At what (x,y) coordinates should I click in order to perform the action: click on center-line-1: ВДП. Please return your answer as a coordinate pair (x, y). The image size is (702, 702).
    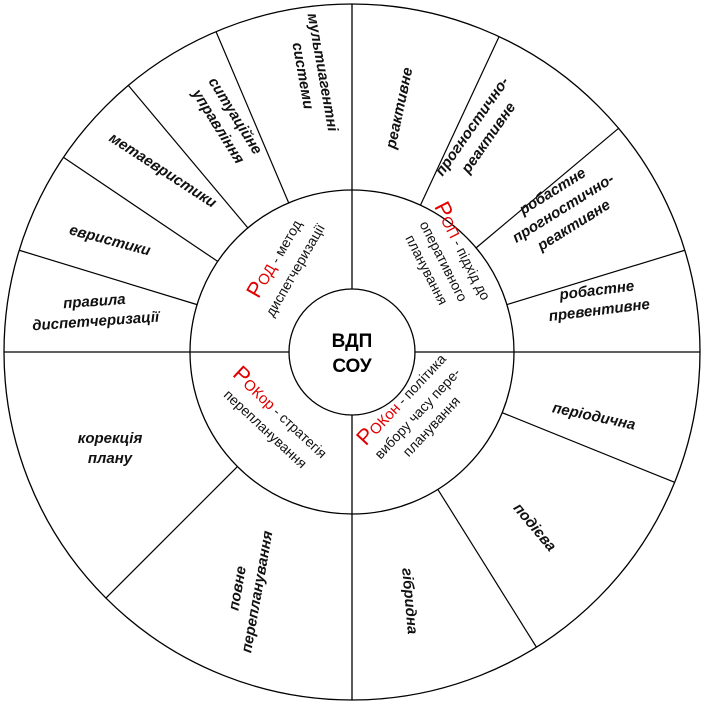
    Looking at the image, I should click on (352, 341).